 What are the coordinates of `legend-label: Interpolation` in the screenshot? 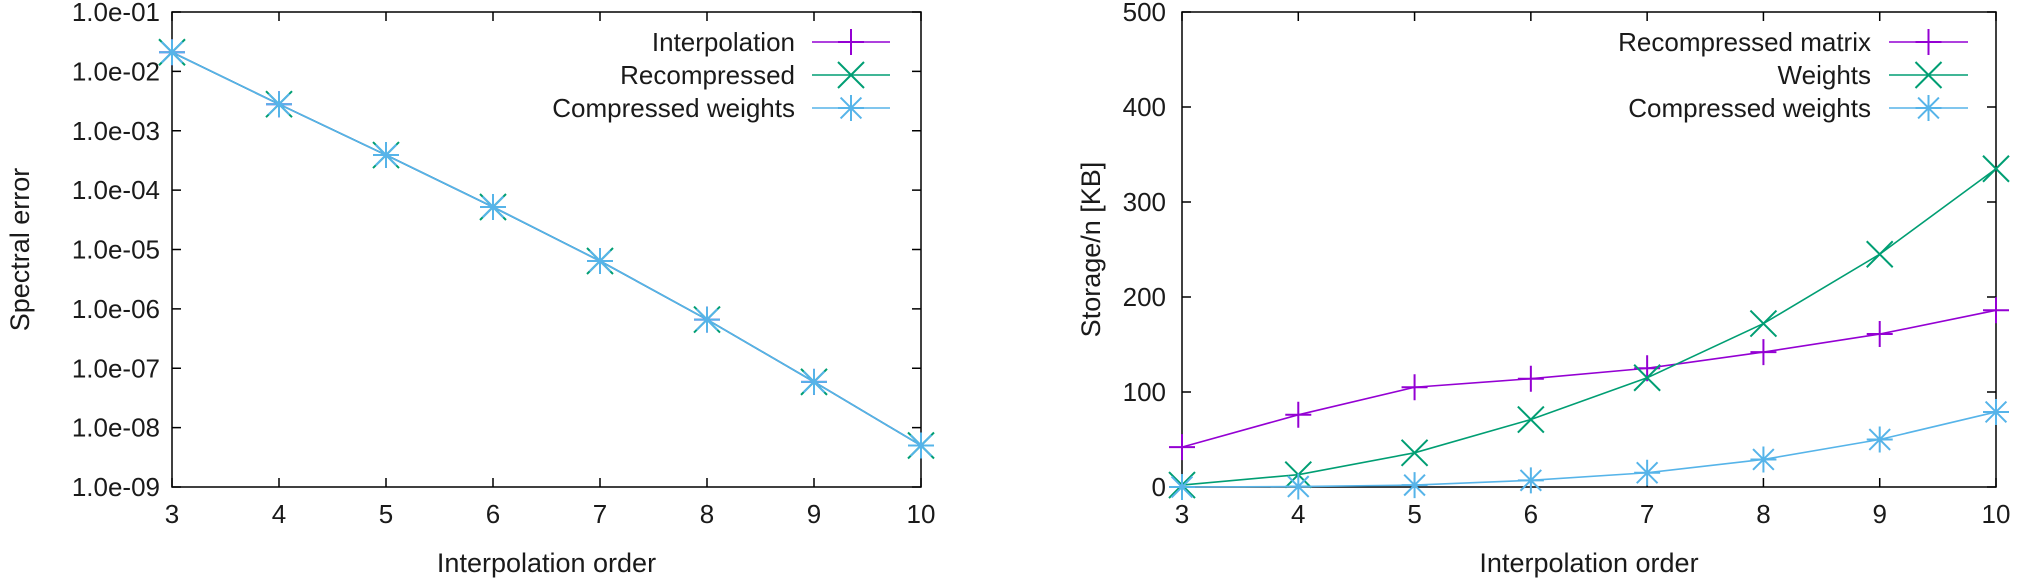 It's located at (723, 42).